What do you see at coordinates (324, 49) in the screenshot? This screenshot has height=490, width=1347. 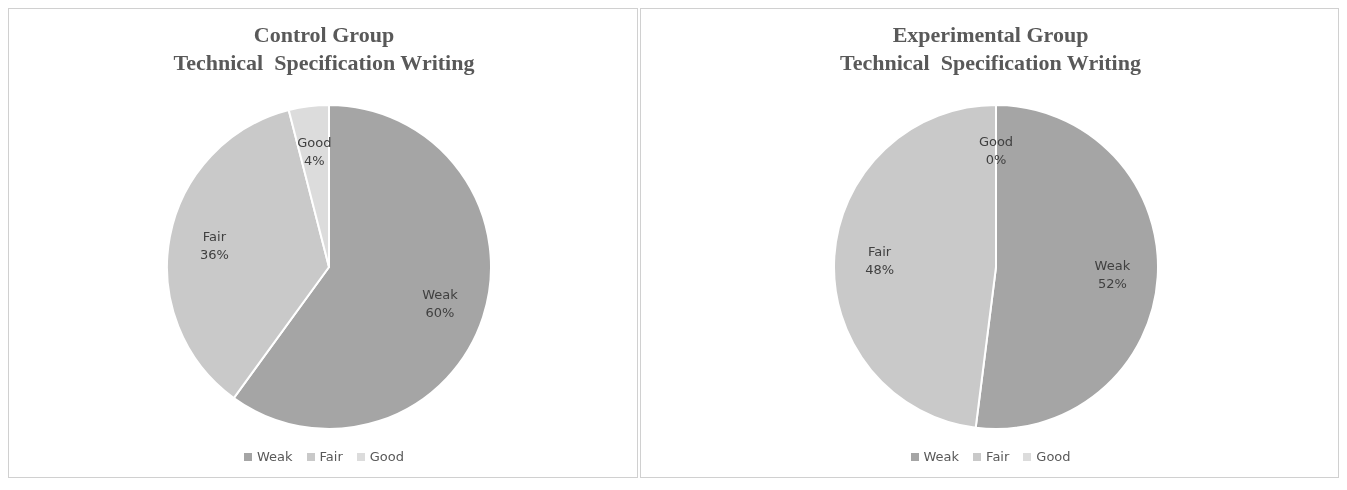 I see `chart-title: Control Group Technical Specification Writing` at bounding box center [324, 49].